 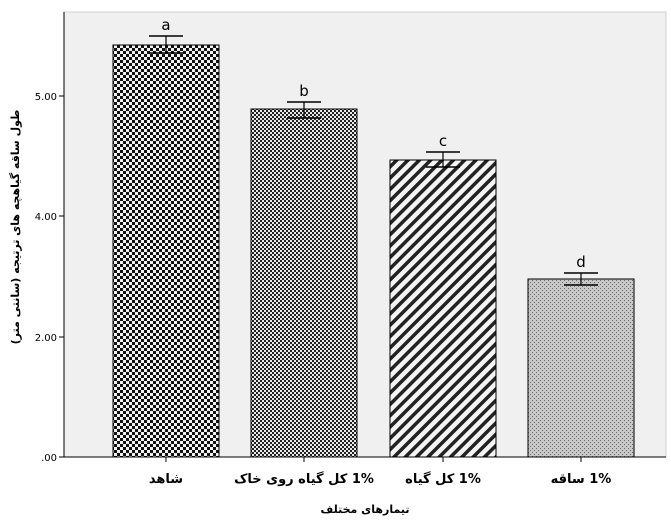 What do you see at coordinates (365, 509) in the screenshot?
I see `x-axis-title: تیمارهای مختلف` at bounding box center [365, 509].